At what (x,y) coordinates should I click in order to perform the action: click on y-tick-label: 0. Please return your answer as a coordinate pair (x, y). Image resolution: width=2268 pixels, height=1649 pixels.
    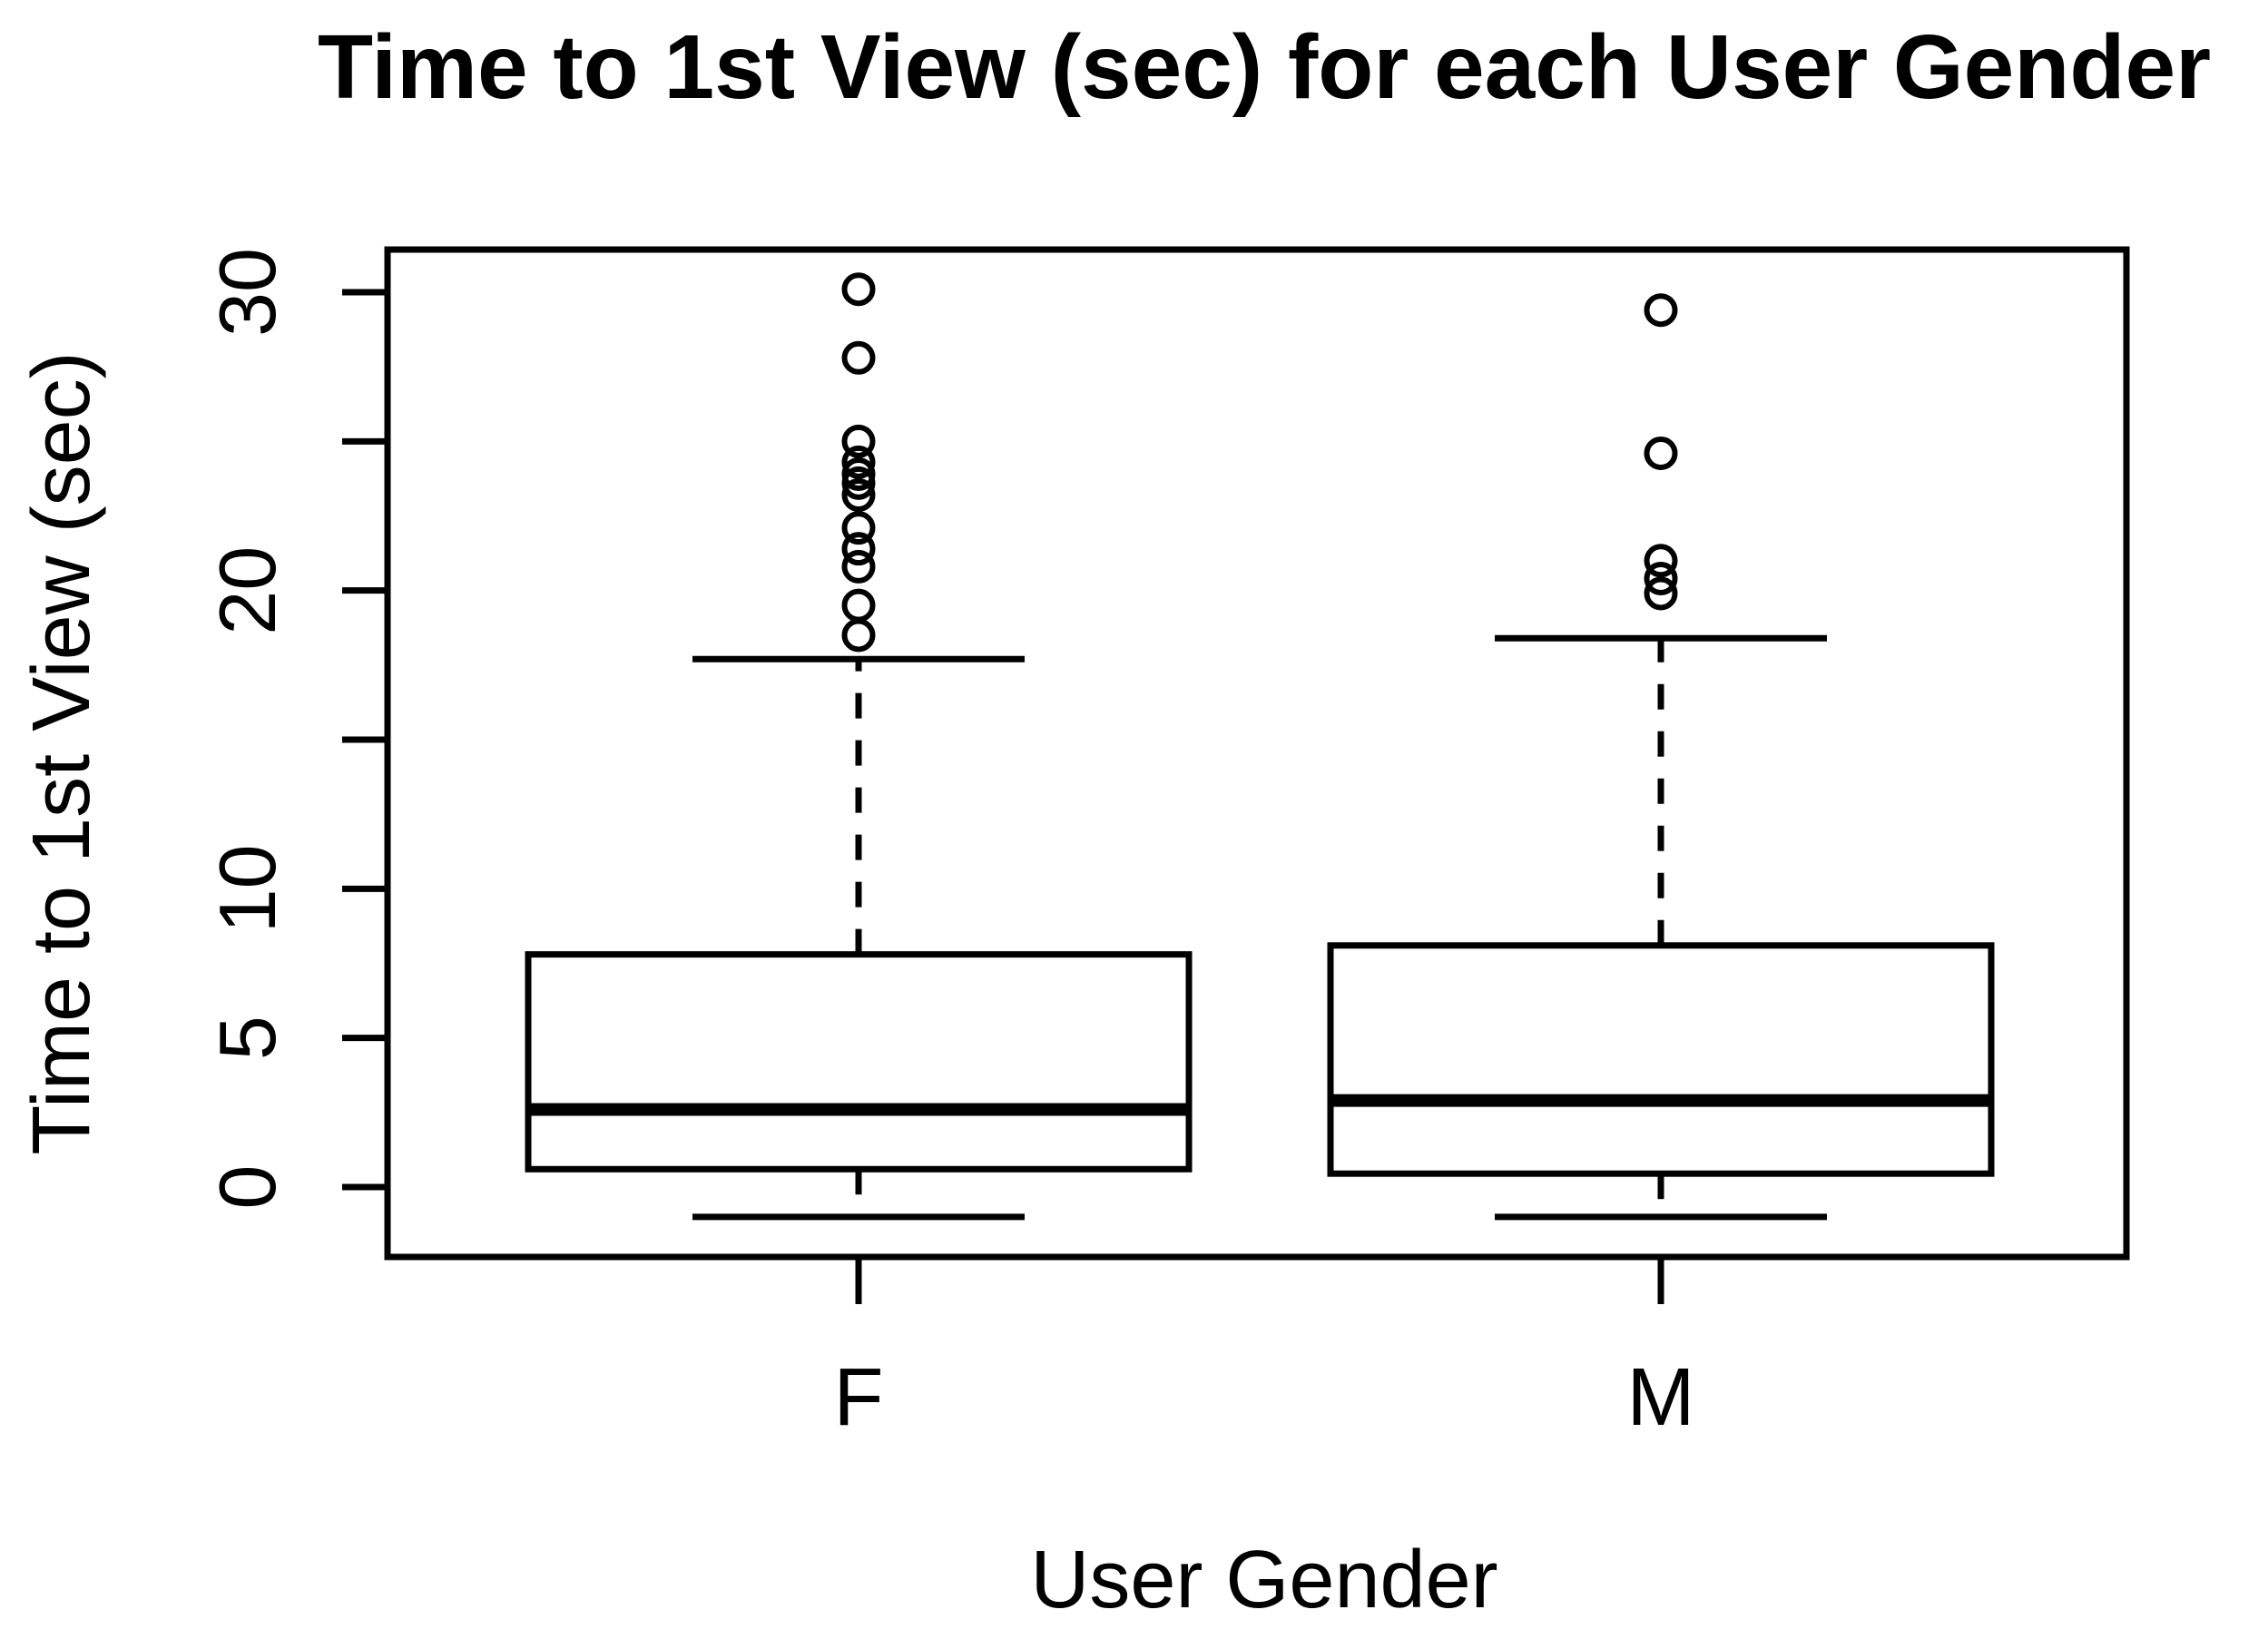
    Looking at the image, I should click on (247, 1187).